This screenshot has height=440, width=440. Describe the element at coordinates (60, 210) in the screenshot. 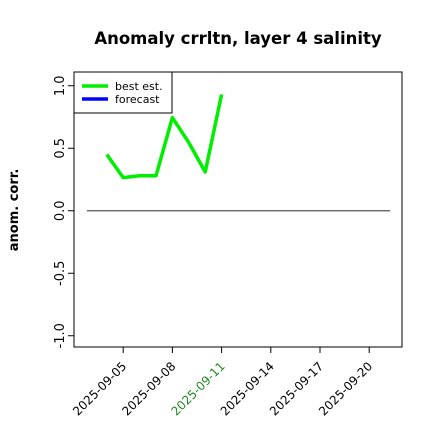

I see `y-tick-label: 0.0` at that location.